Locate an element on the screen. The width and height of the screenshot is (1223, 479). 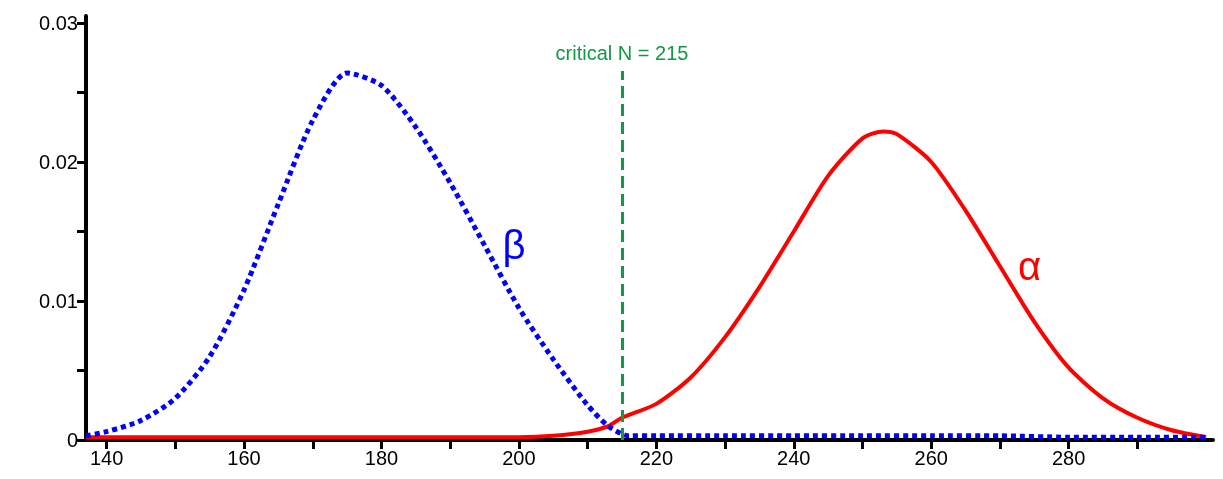
x-tick-label: 140 is located at coordinates (106, 458).